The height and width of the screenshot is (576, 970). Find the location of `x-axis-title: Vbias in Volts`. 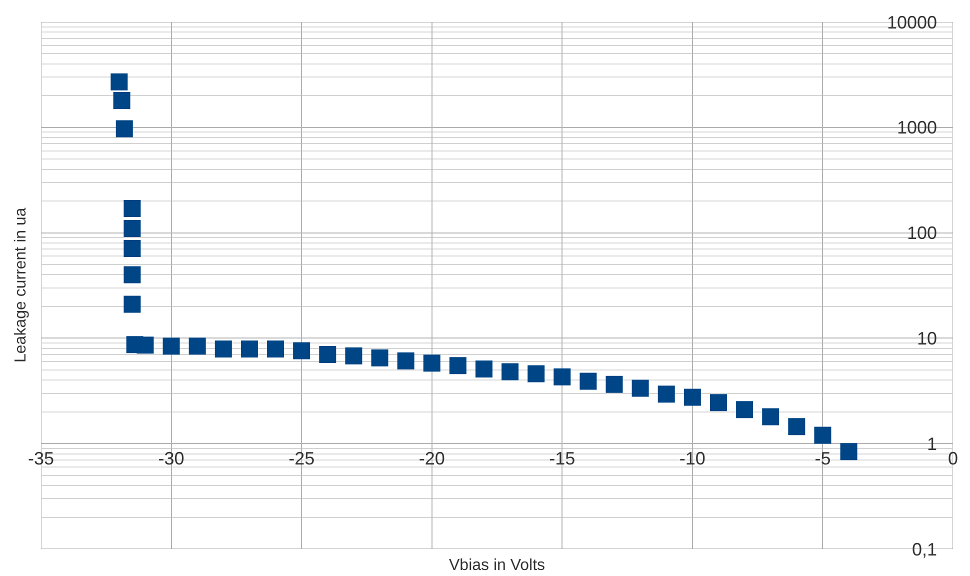

x-axis-title: Vbias in Volts is located at coordinates (497, 565).